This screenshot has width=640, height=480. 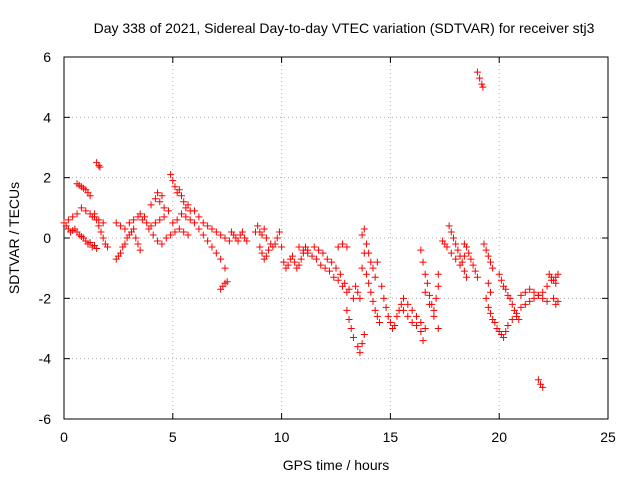 What do you see at coordinates (47, 178) in the screenshot?
I see `y-tick-label: 2` at bounding box center [47, 178].